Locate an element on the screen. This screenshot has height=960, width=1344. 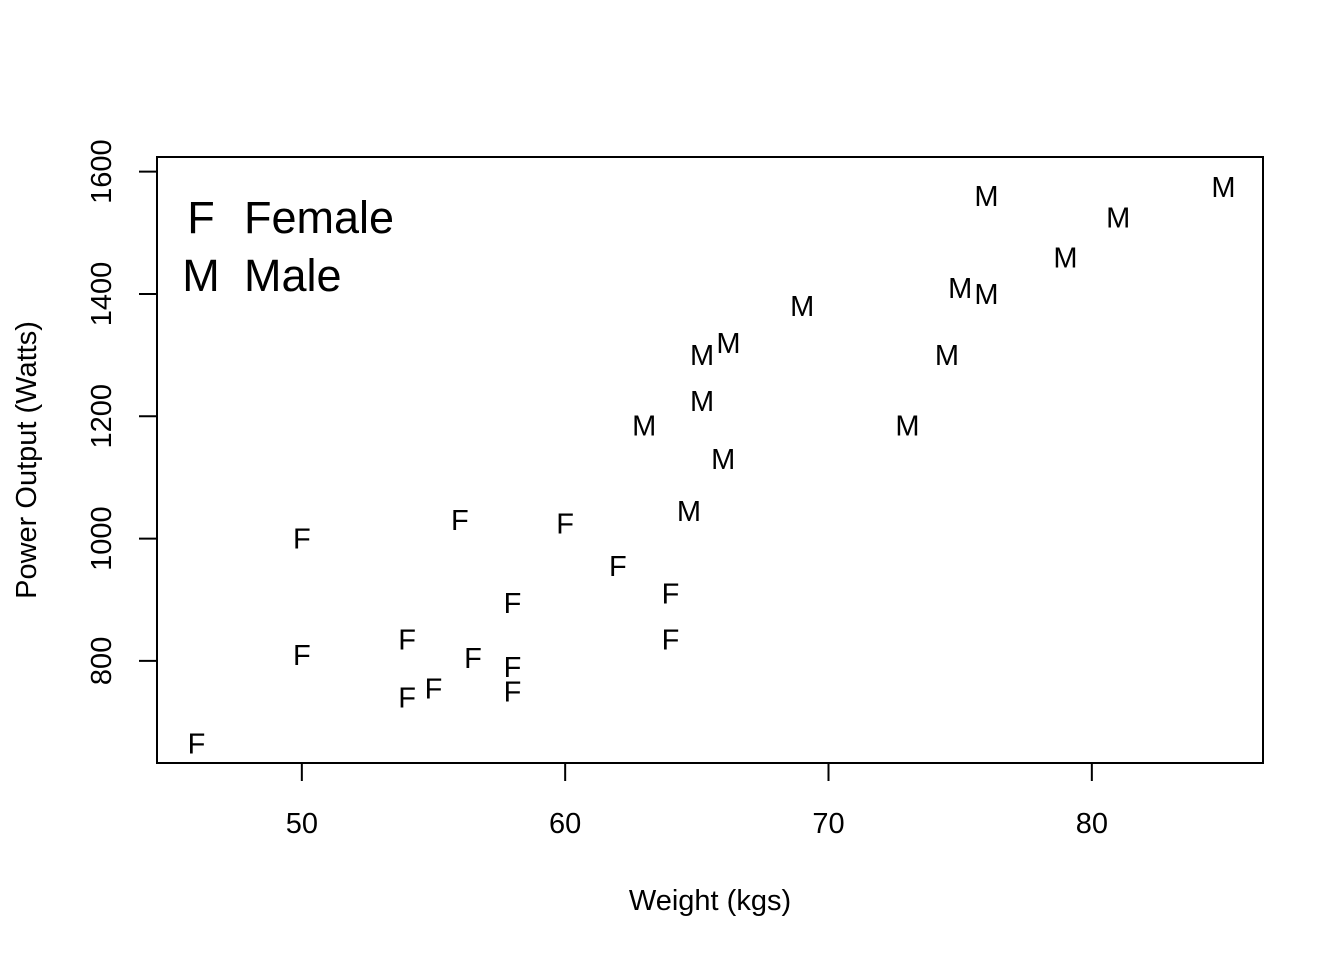
legend-label: Female is located at coordinates (319, 217).